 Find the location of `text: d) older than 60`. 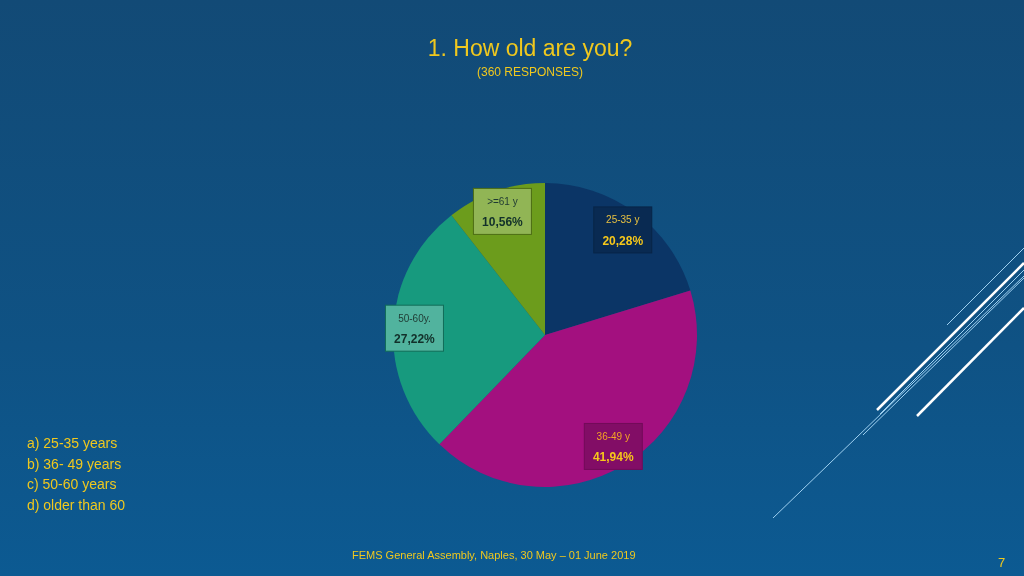

text: d) older than 60 is located at coordinates (76, 506).